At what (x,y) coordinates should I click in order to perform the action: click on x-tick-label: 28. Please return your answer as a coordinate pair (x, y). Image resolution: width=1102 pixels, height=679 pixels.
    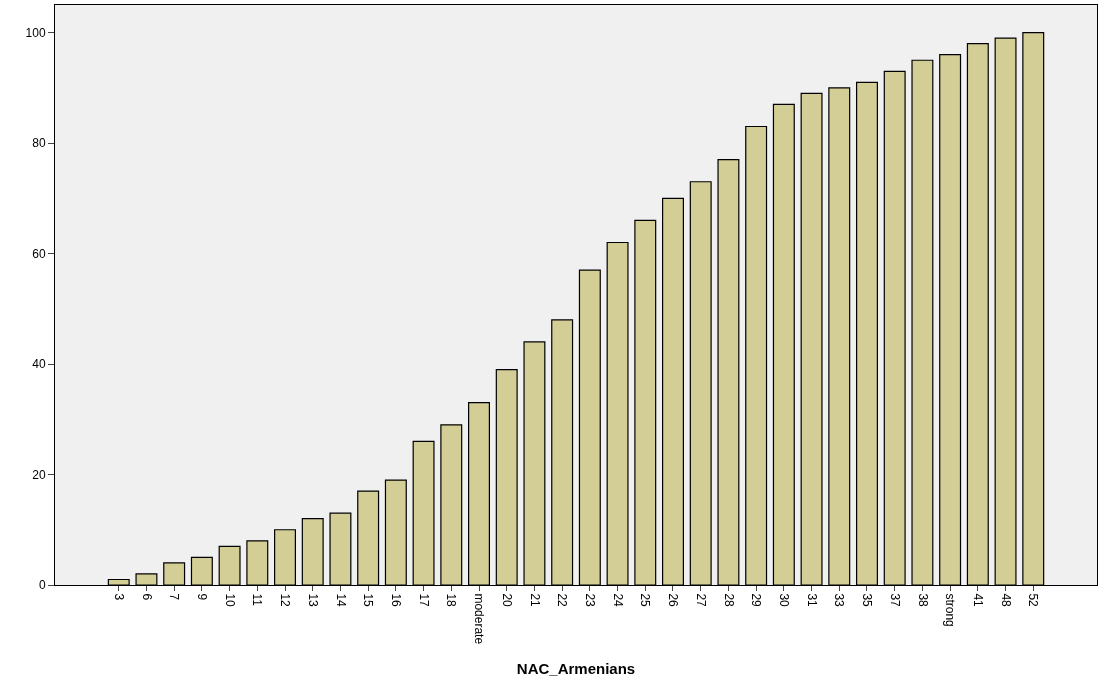
    Looking at the image, I should click on (728, 600).